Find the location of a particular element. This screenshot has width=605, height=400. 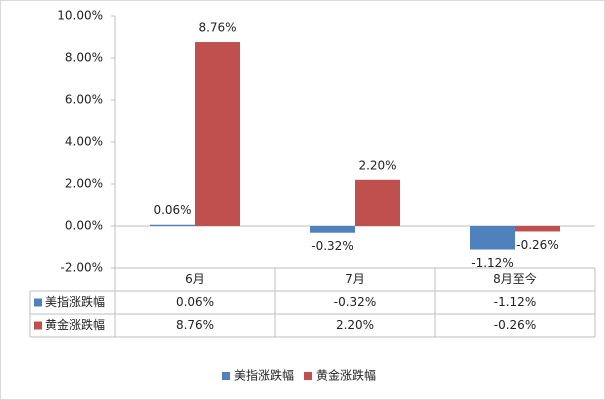

table-row-header: 黄金涨跌幅 is located at coordinates (75, 324).